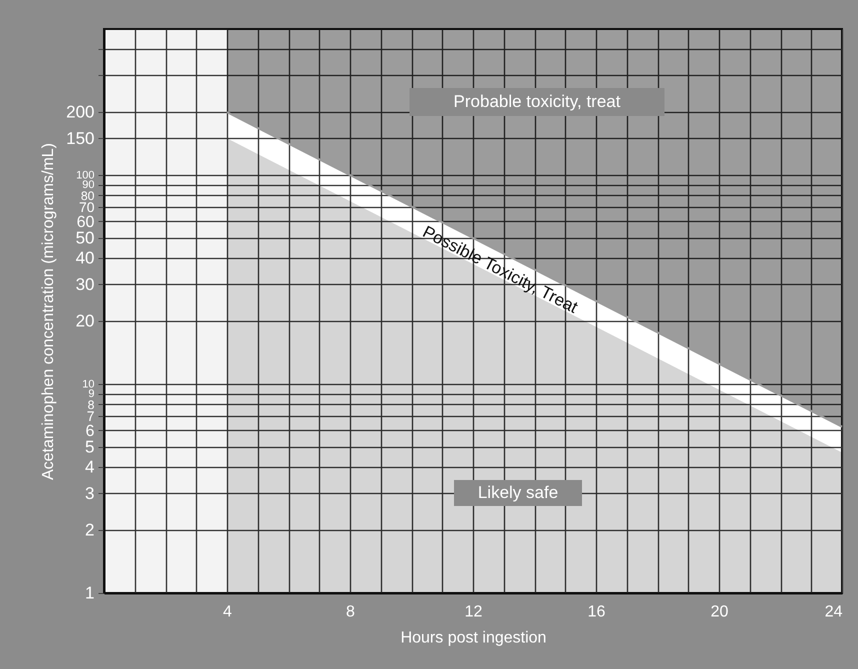 The width and height of the screenshot is (858, 669). Describe the element at coordinates (473, 612) in the screenshot. I see `x-tick-label: 12` at that location.